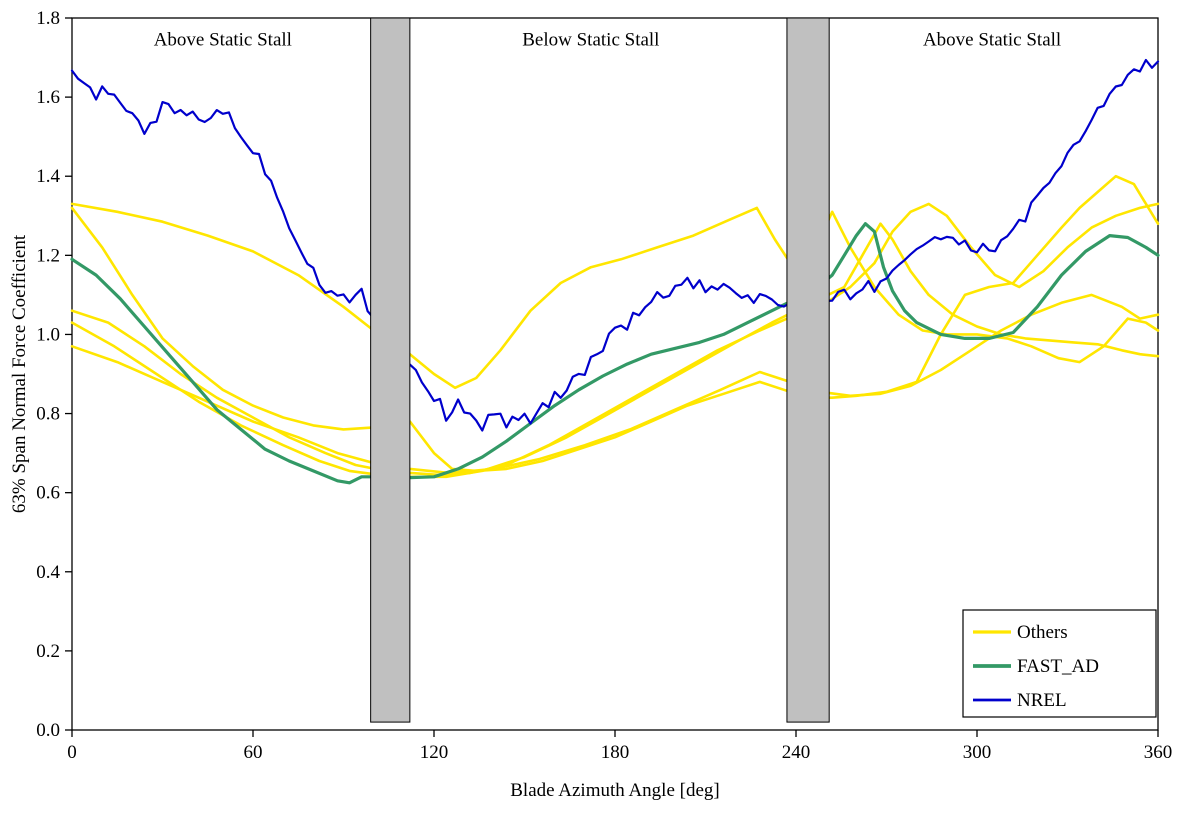 This screenshot has height=813, width=1182. What do you see at coordinates (223, 40) in the screenshot?
I see `region-label-0: Above Static Stall` at bounding box center [223, 40].